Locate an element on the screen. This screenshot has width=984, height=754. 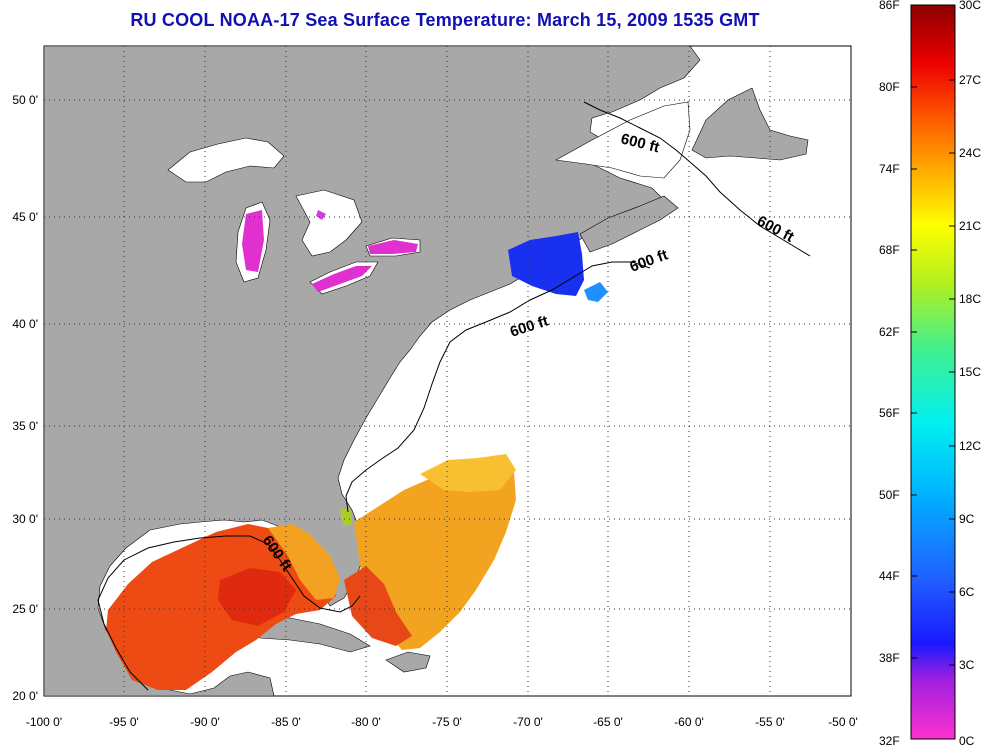
land-hispaniola is located at coordinates (408, 662).